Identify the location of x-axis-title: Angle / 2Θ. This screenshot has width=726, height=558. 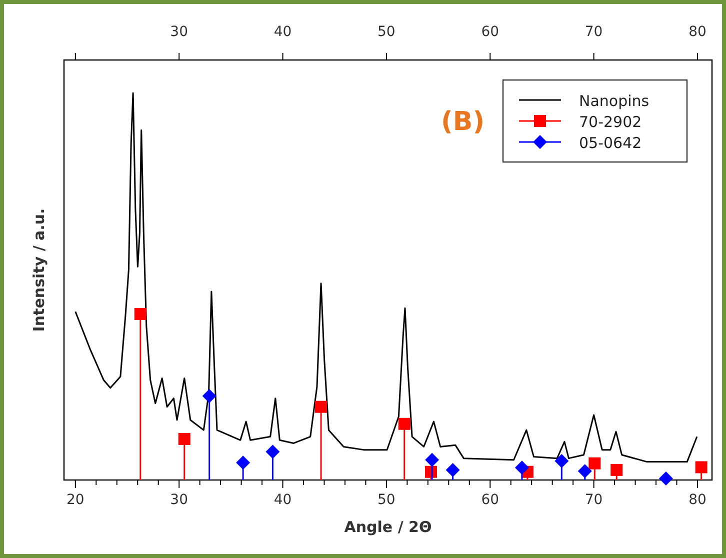
(388, 527).